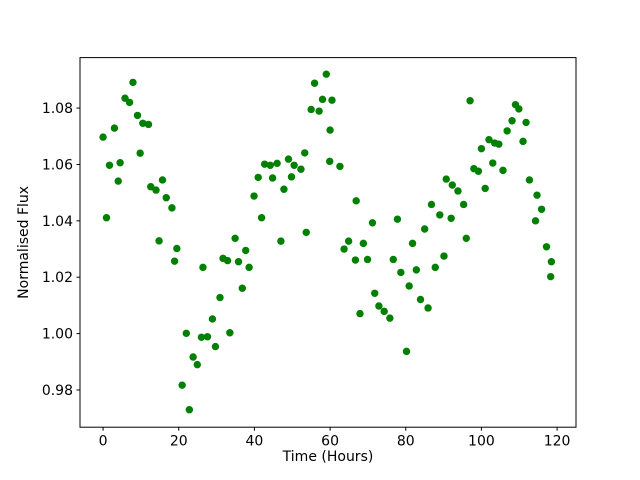 The width and height of the screenshot is (640, 480). I want to click on y-tick-label: 1.06, so click(57, 165).